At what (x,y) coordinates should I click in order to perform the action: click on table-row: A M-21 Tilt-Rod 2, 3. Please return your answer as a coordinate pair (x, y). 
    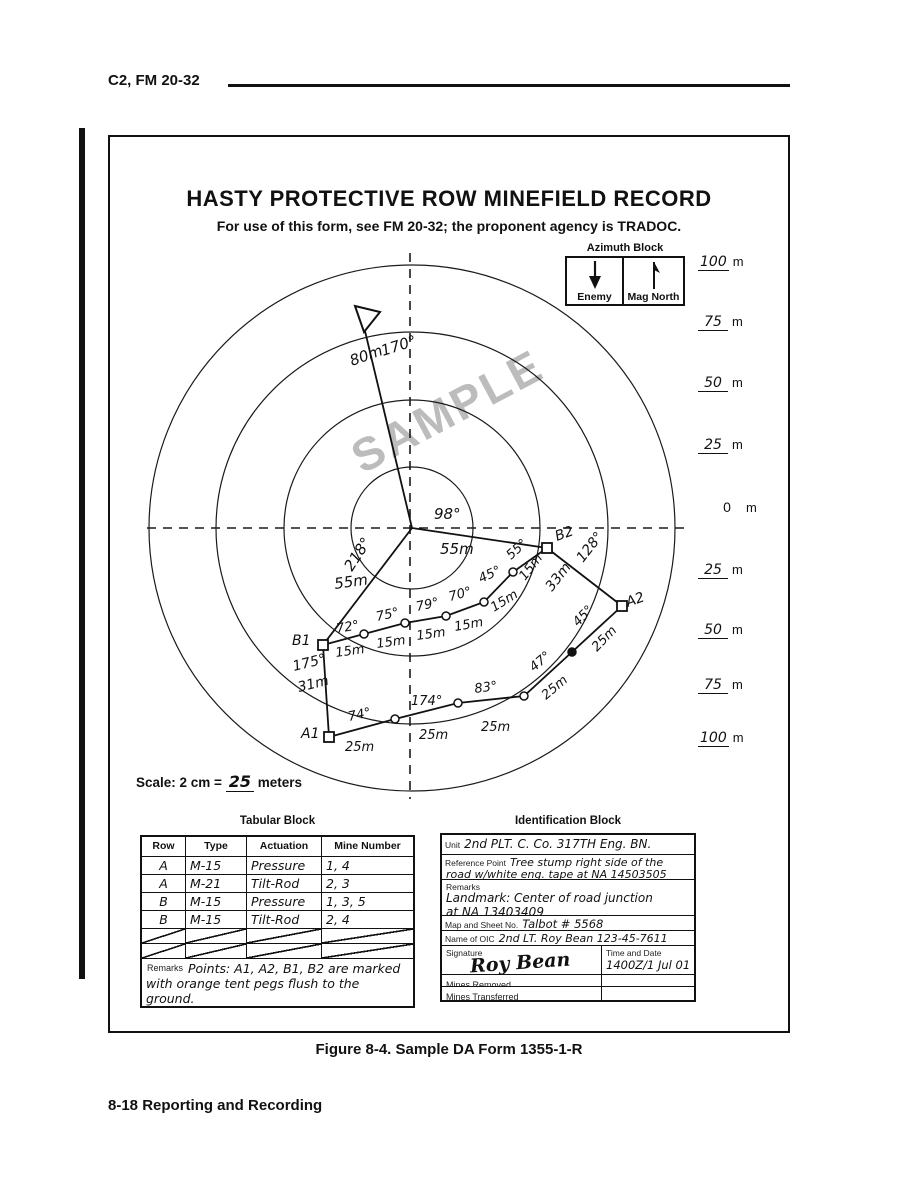
    Looking at the image, I should click on (277, 884).